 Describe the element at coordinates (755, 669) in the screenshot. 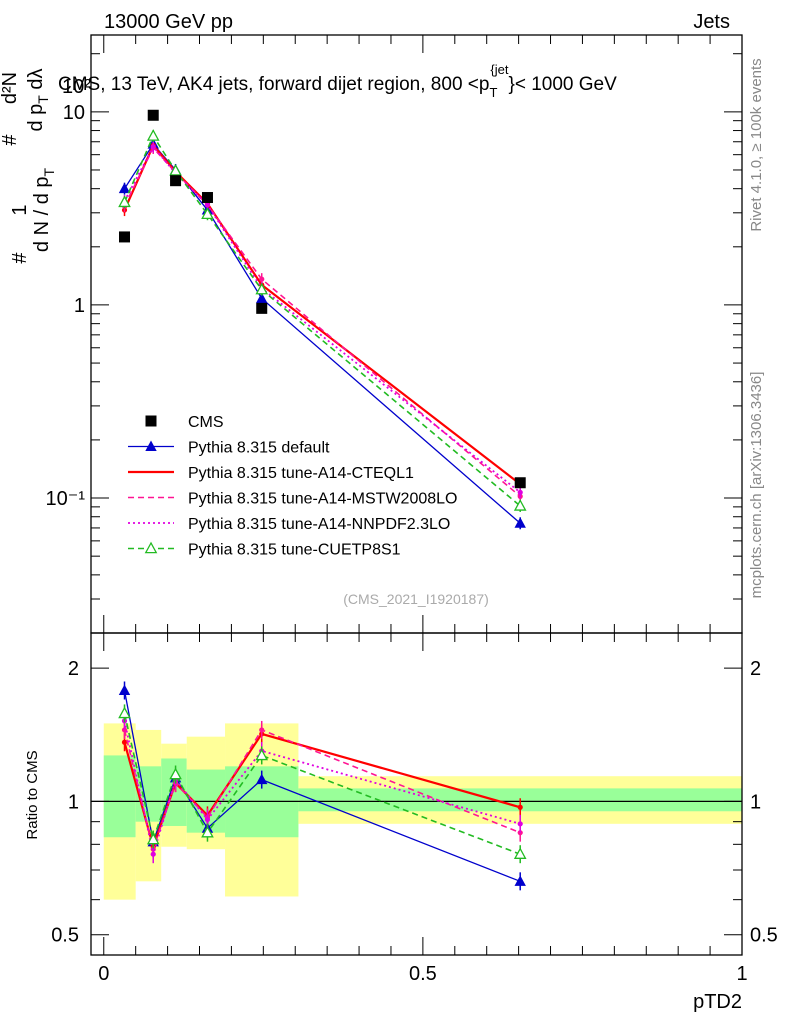

I see `ratio-y-tick-label-right: 2` at that location.